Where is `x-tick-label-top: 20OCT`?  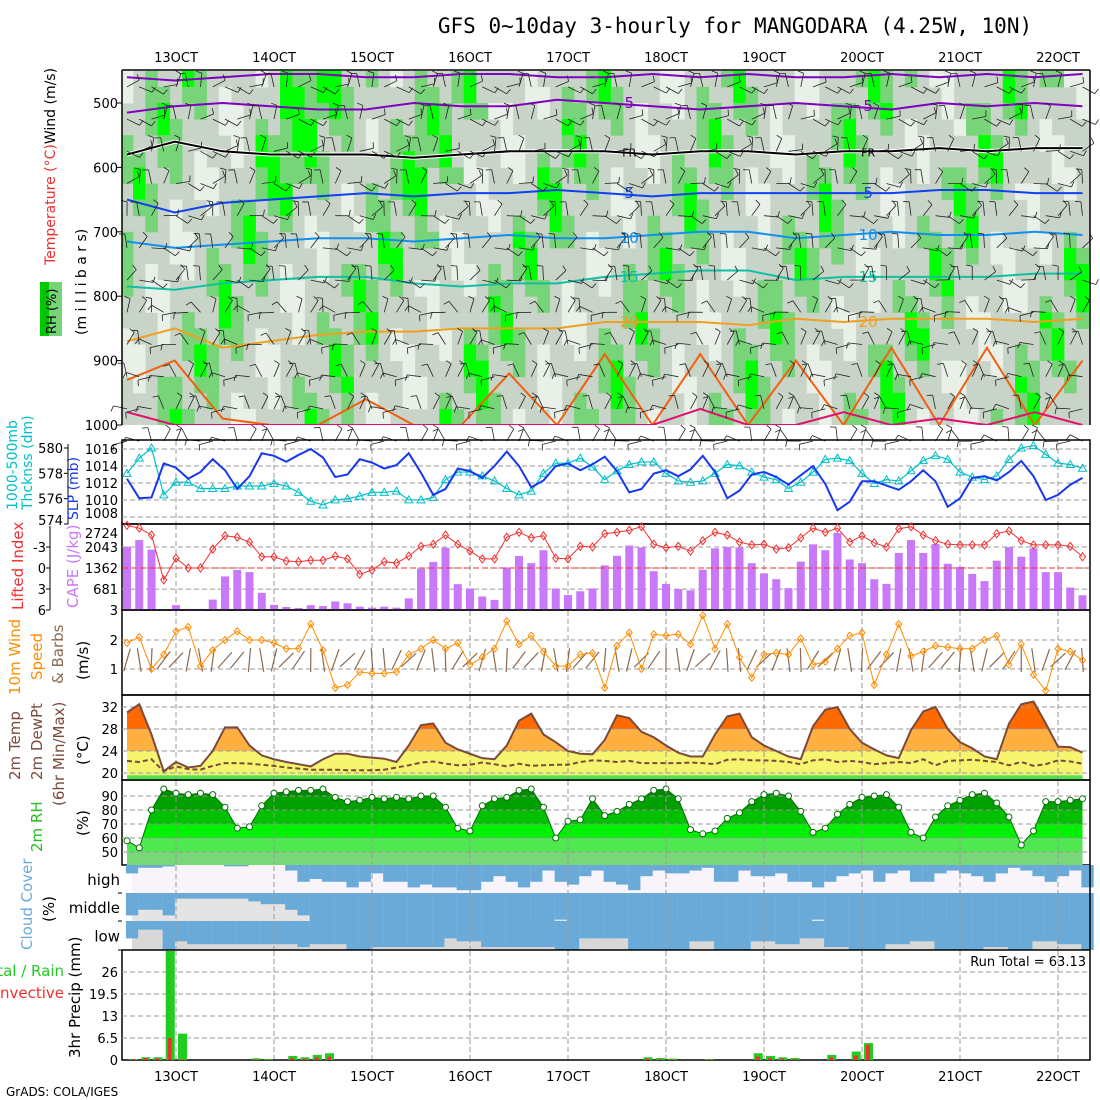 x-tick-label-top: 20OCT is located at coordinates (862, 58).